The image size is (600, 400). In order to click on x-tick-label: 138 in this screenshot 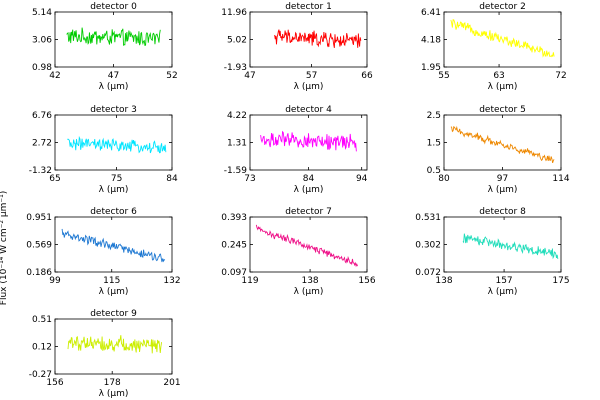, I will do `click(443, 281)`.